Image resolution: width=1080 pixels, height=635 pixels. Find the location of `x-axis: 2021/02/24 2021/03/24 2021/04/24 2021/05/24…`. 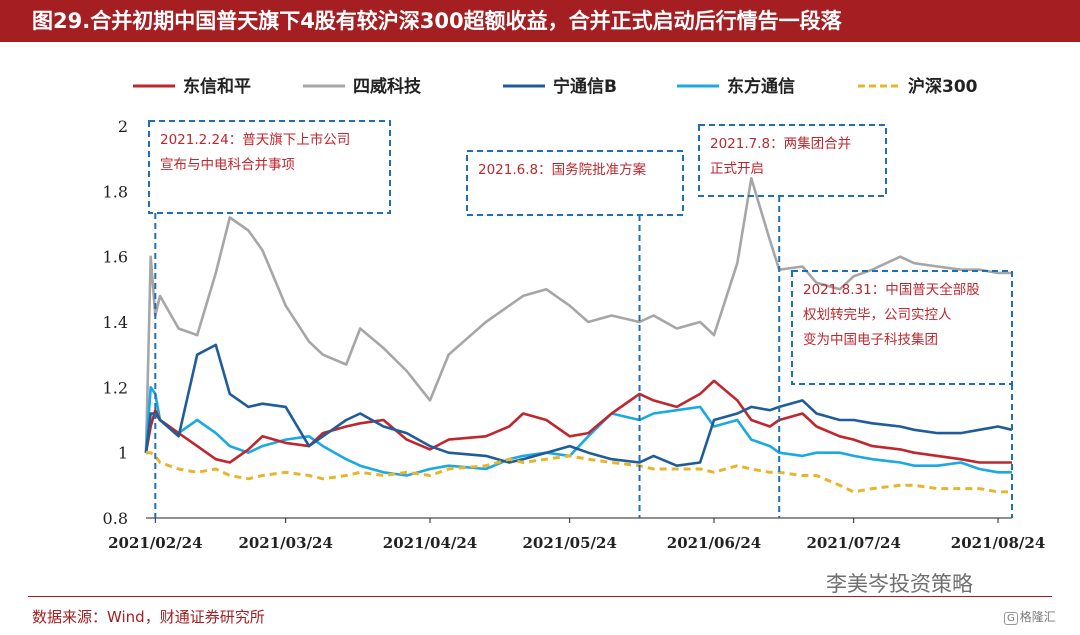

x-axis: 2021/02/24 2021/03/24 2021/04/24 2021/05/24… is located at coordinates (576, 534).